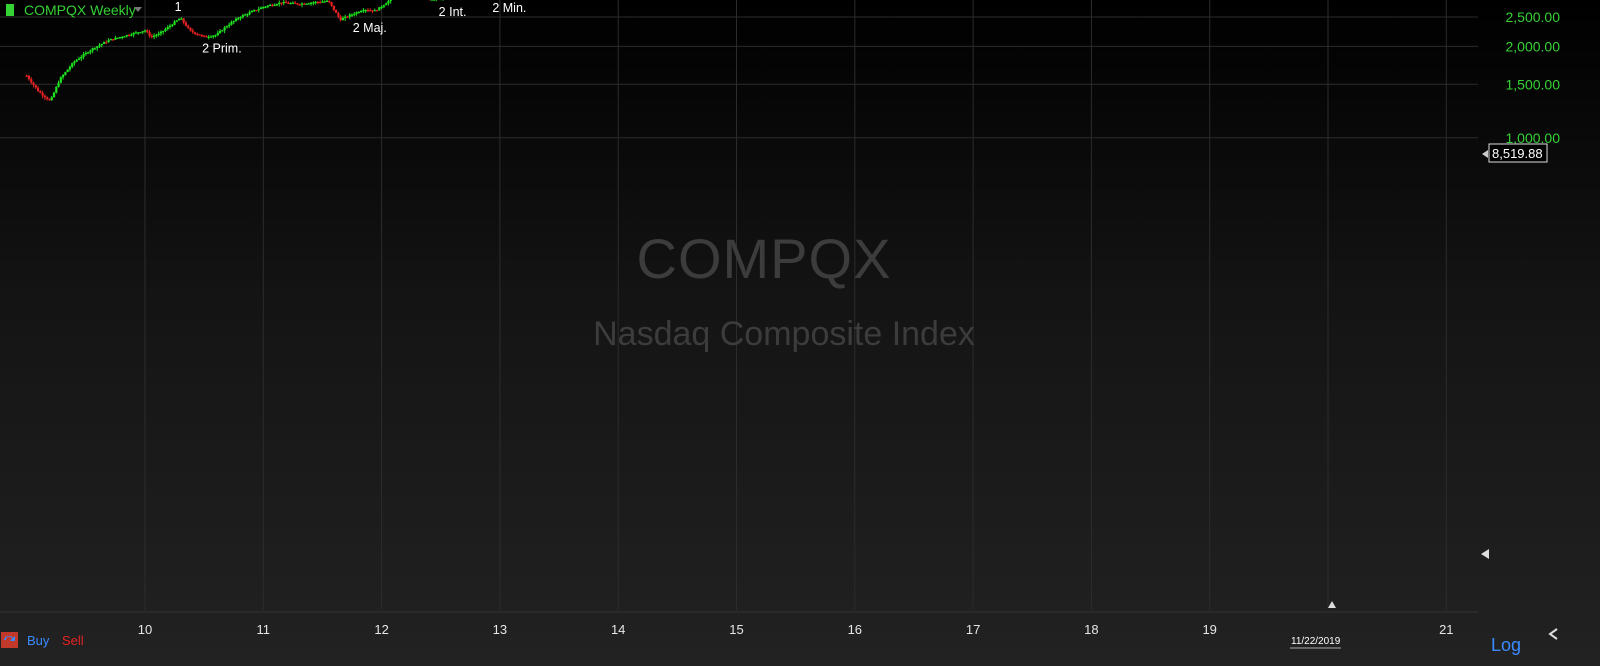 Image resolution: width=1600 pixels, height=666 pixels. Describe the element at coordinates (1485, 554) in the screenshot. I see `scroll-left-arrow-icon` at that location.